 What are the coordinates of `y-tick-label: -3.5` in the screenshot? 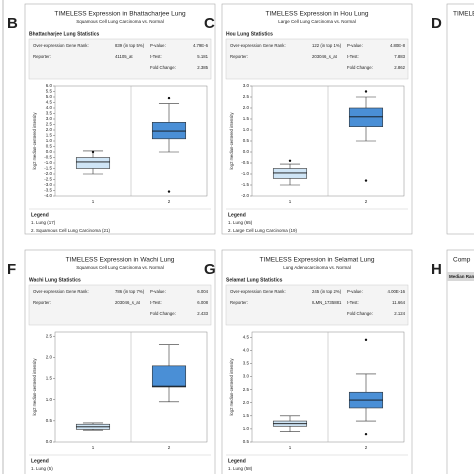 It's located at (48, 190).